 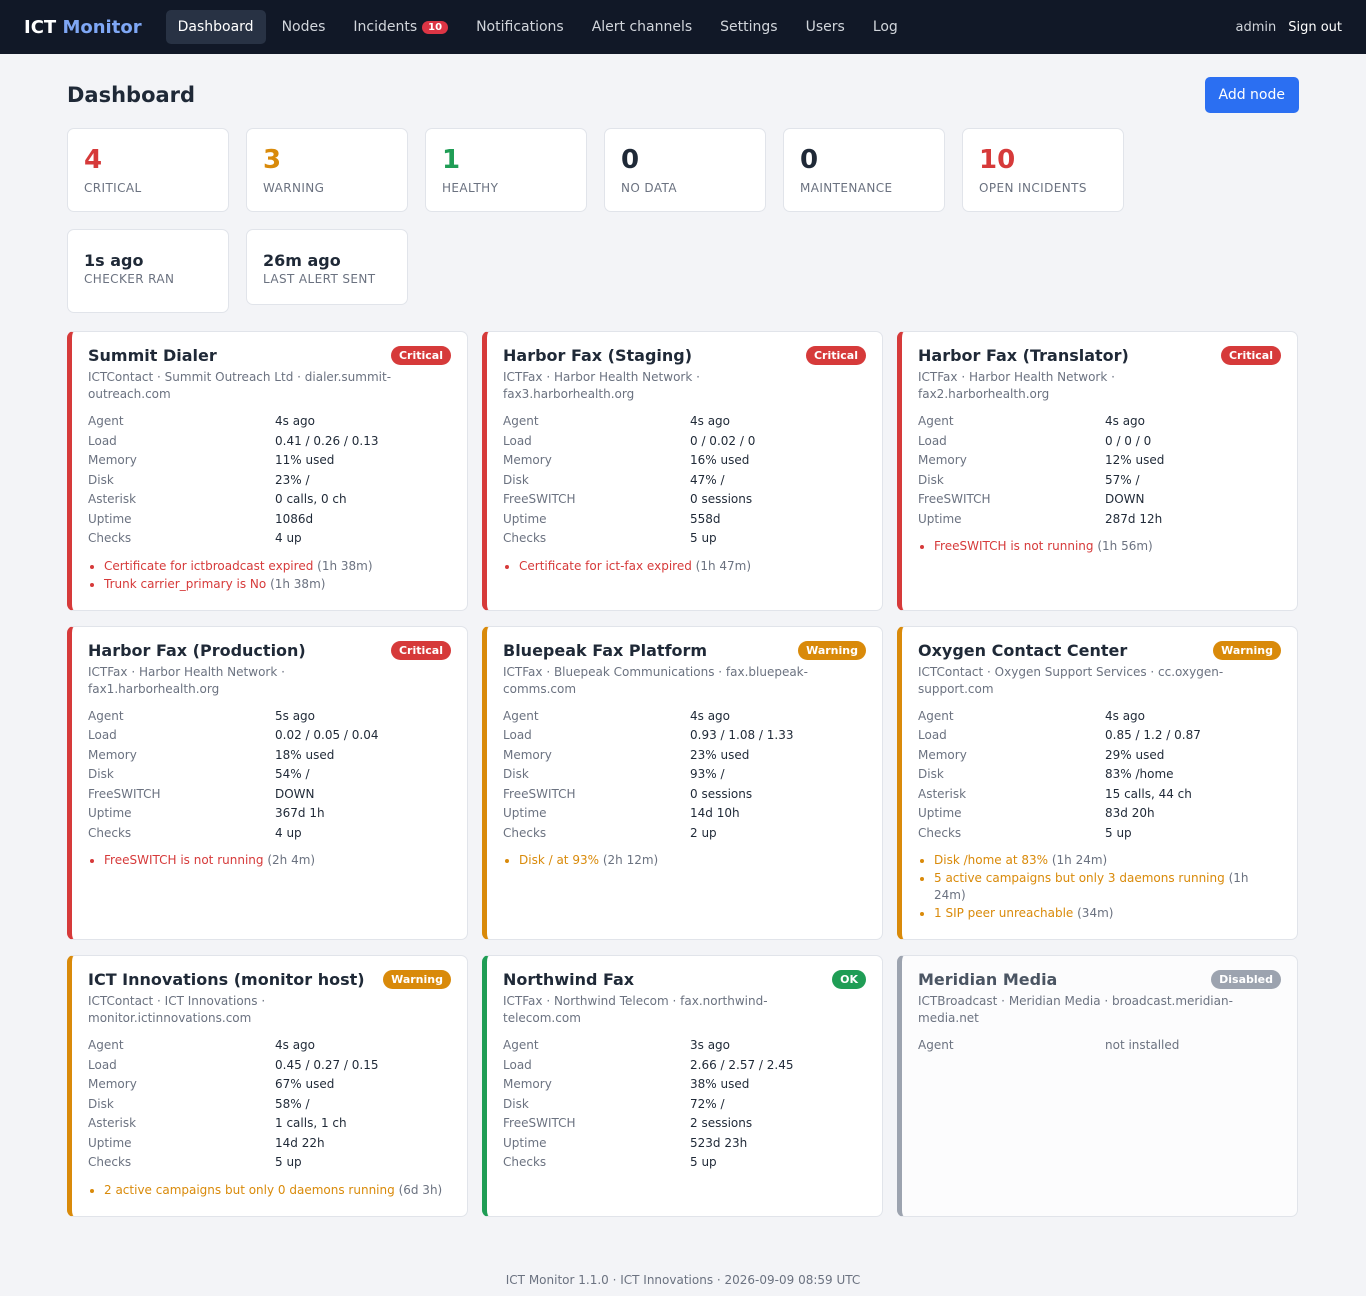 What do you see at coordinates (684, 1163) in the screenshot?
I see `metric-row: Checks 5 up` at bounding box center [684, 1163].